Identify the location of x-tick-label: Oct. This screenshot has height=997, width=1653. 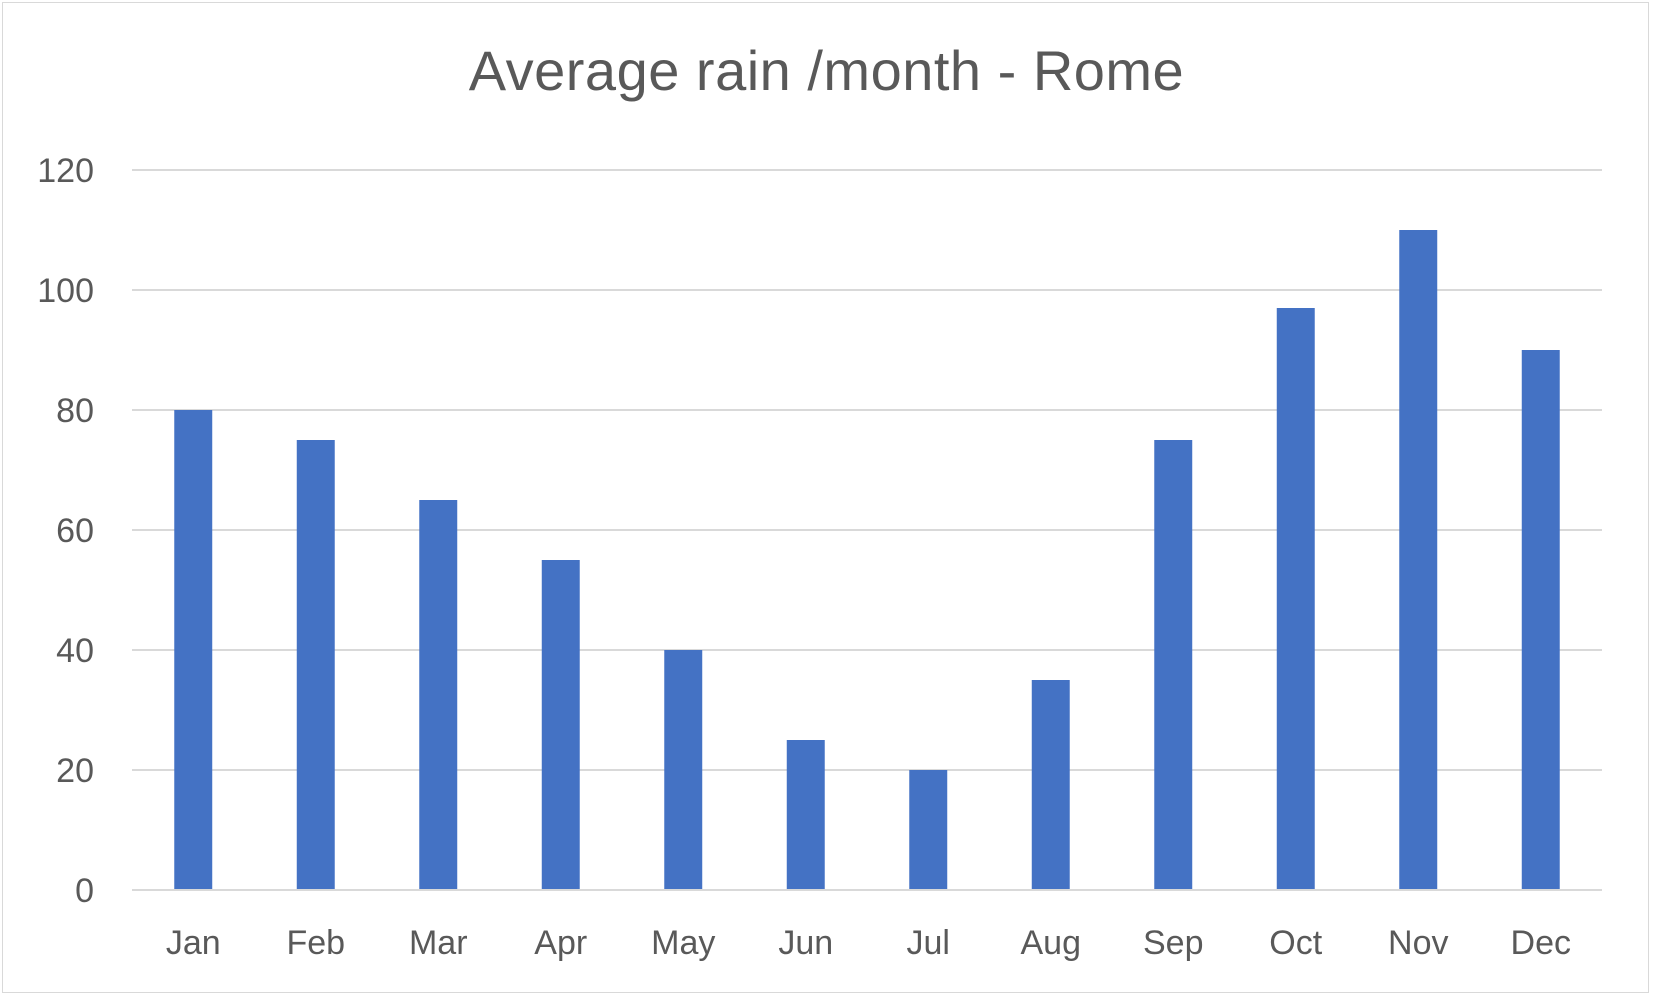
(1295, 943).